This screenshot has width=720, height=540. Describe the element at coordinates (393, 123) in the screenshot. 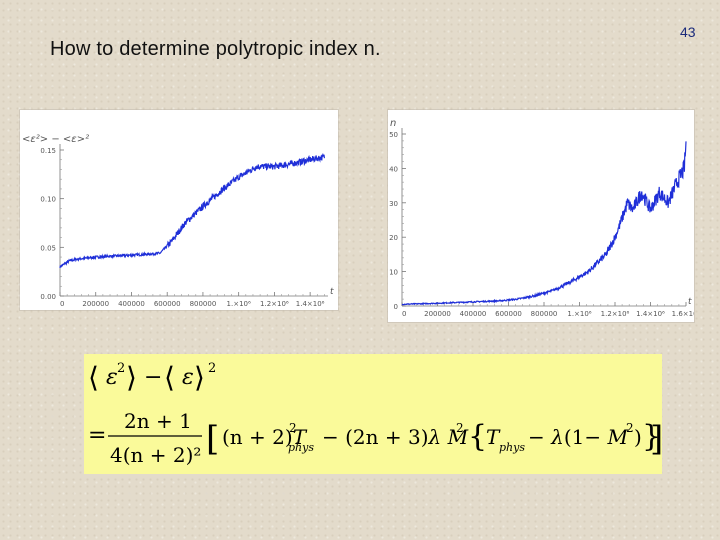

I see `y-axis-label: n` at that location.